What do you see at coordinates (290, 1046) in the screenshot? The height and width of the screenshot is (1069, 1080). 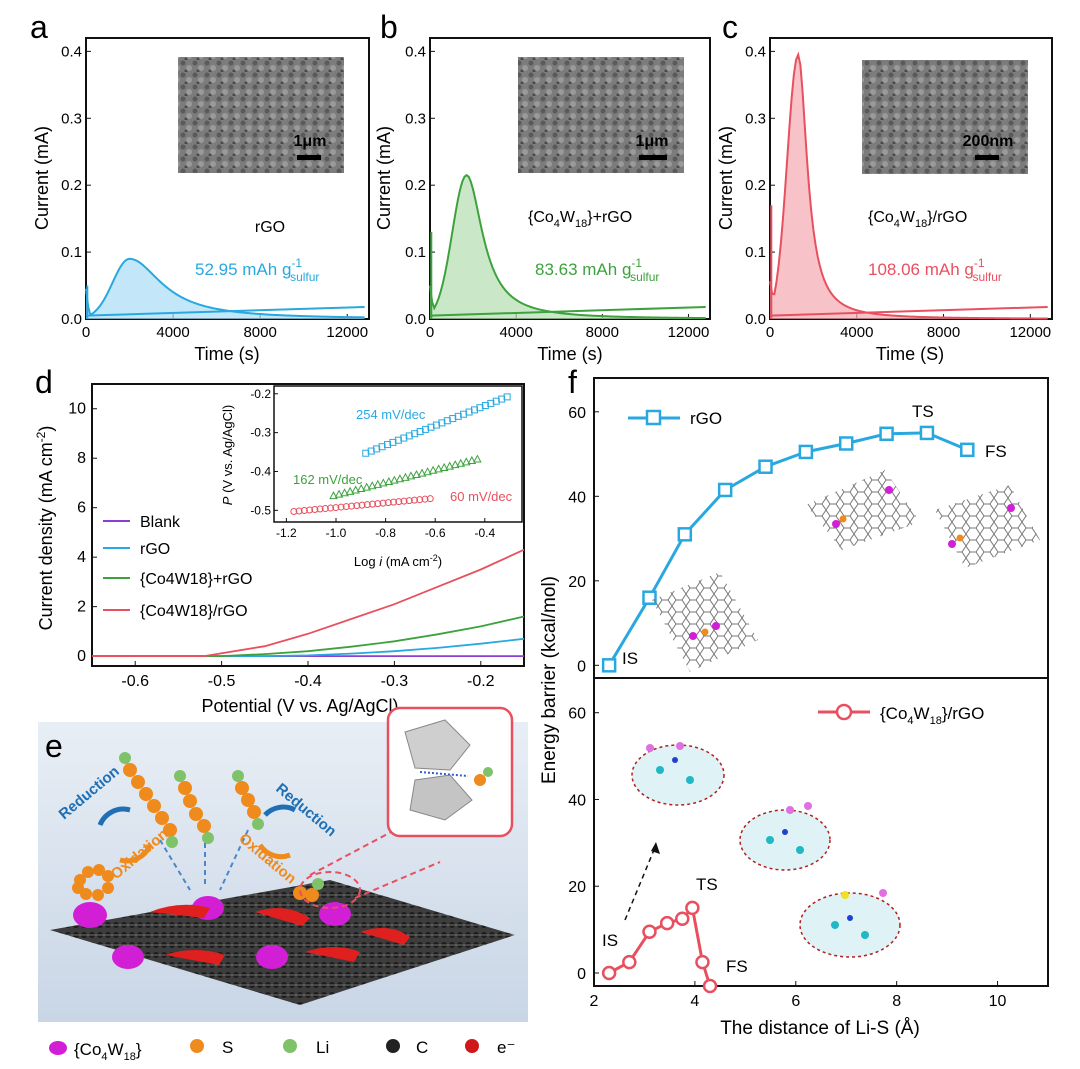 I see `lithium-icon` at bounding box center [290, 1046].